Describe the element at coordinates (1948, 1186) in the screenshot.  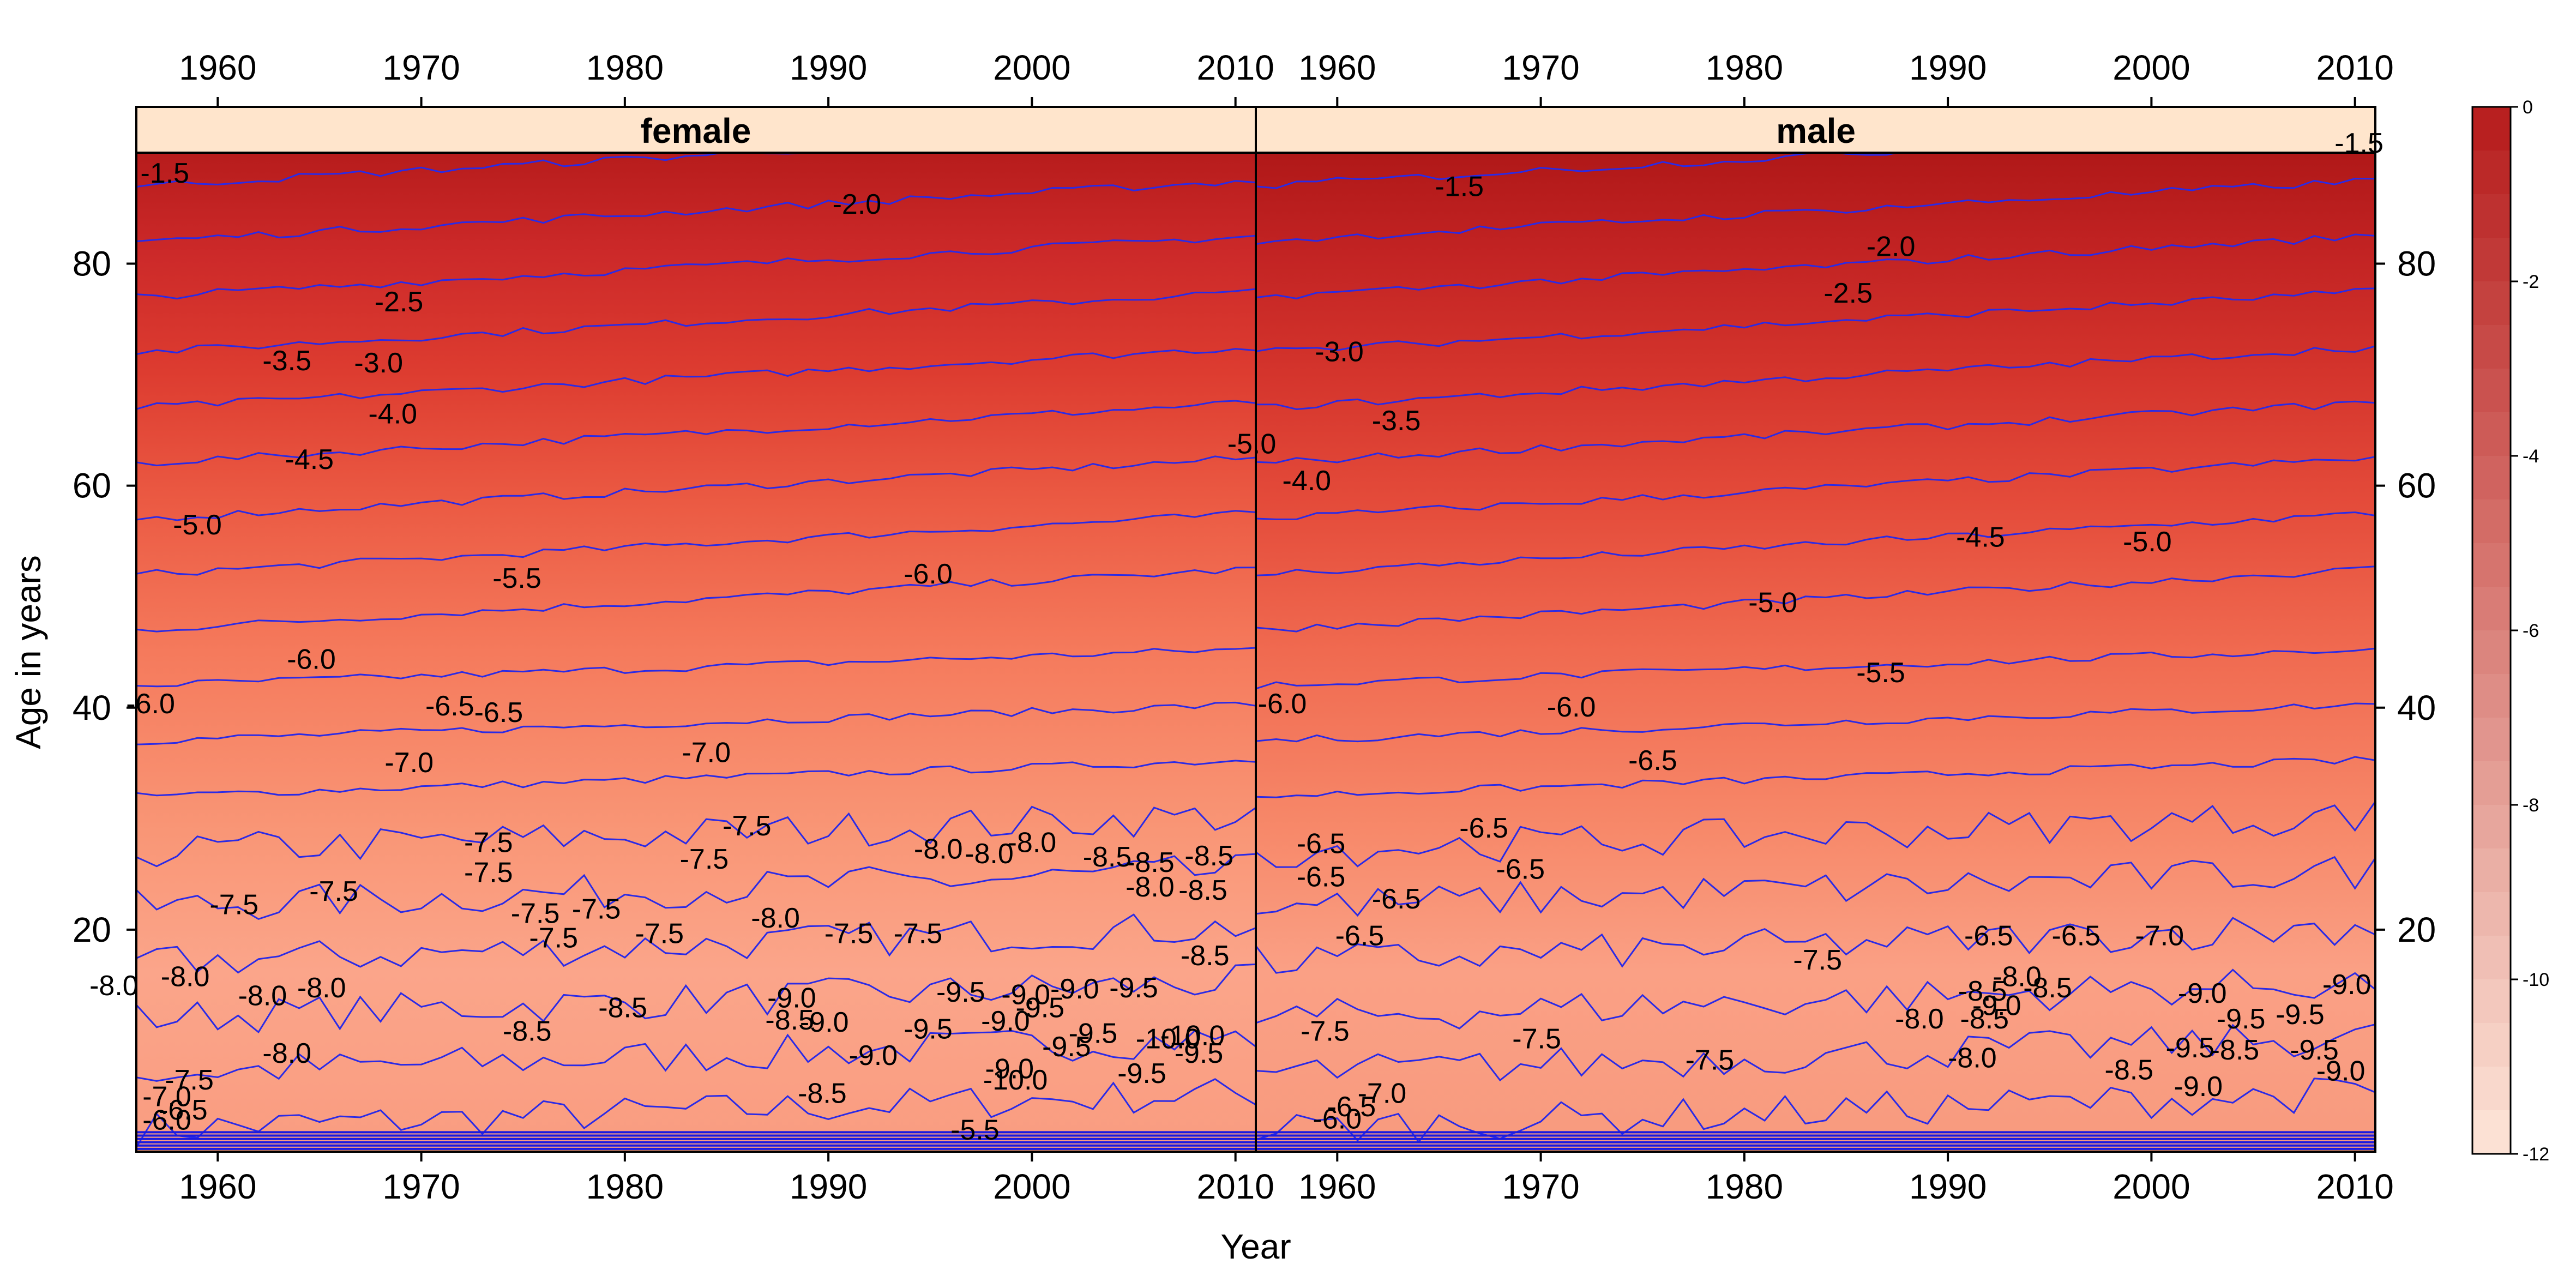
I see `x-tick-label: 1990` at that location.